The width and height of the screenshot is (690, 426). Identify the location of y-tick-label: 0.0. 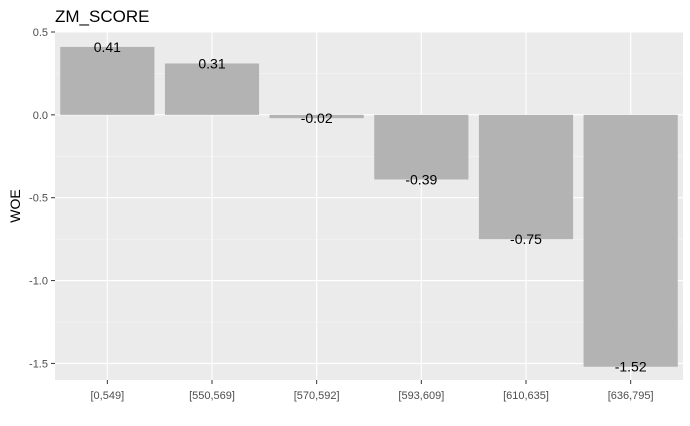
(40, 116).